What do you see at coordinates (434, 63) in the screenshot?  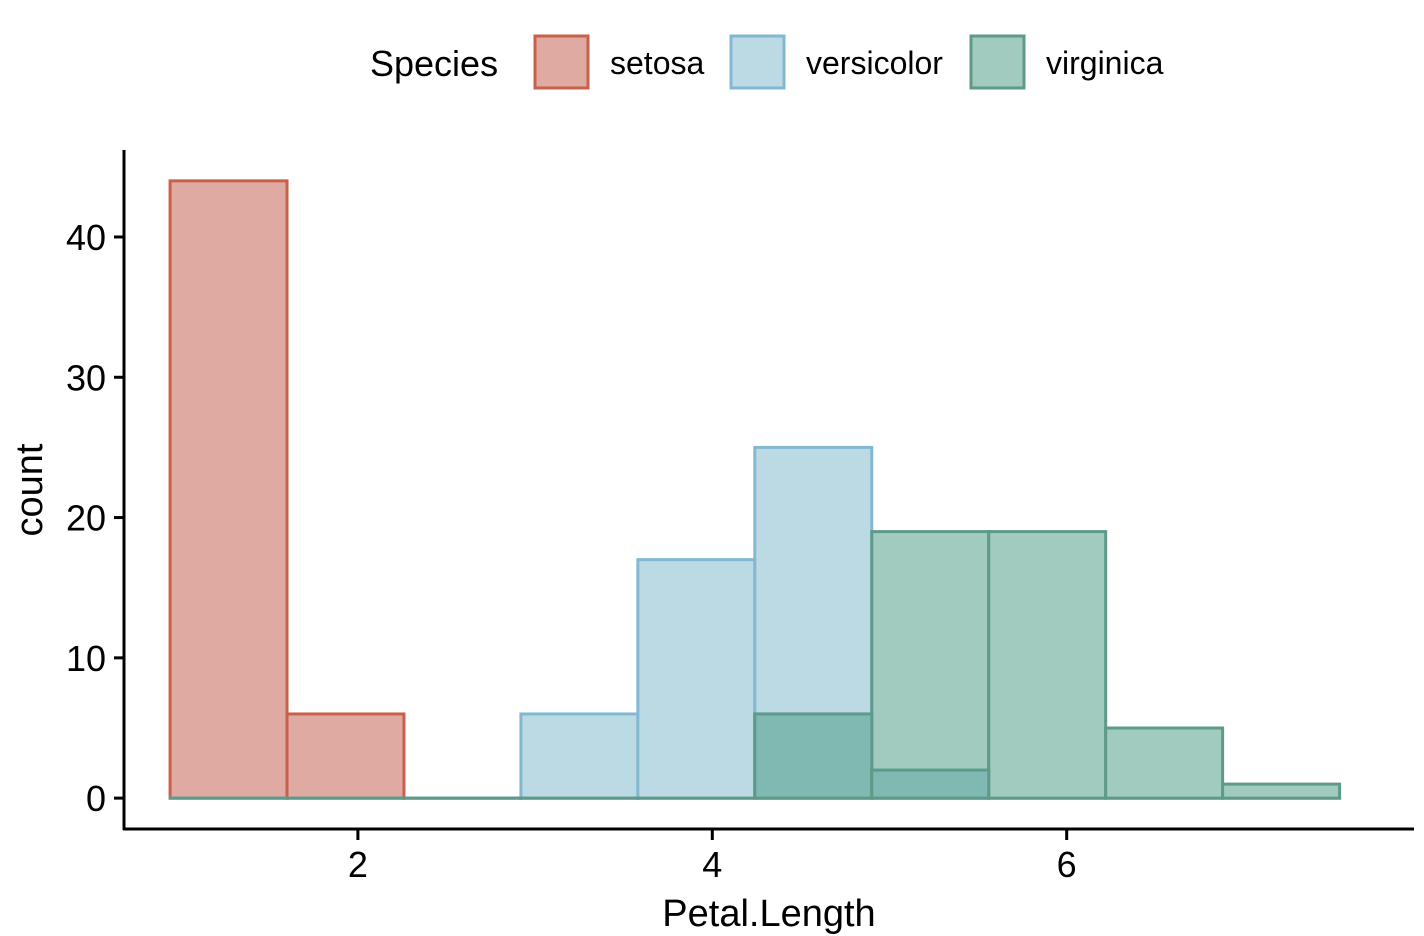 I see `legend-title: Species` at bounding box center [434, 63].